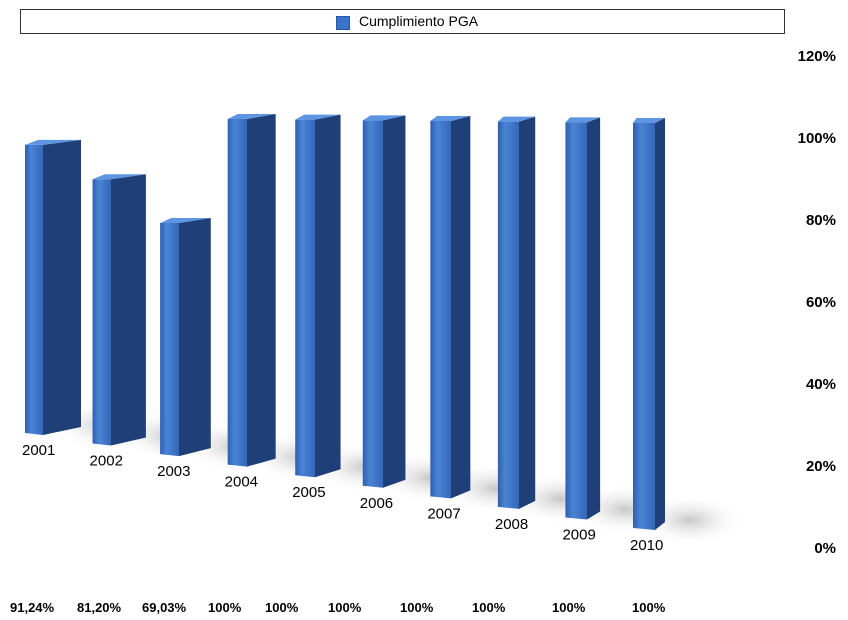  I want to click on x-tick-label: 2001, so click(38, 450).